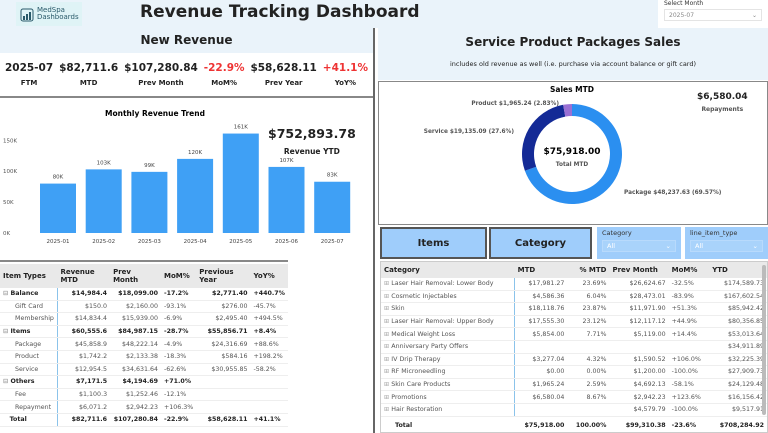 The image size is (768, 433). Describe the element at coordinates (404, 425) in the screenshot. I see `cell: Total` at that location.